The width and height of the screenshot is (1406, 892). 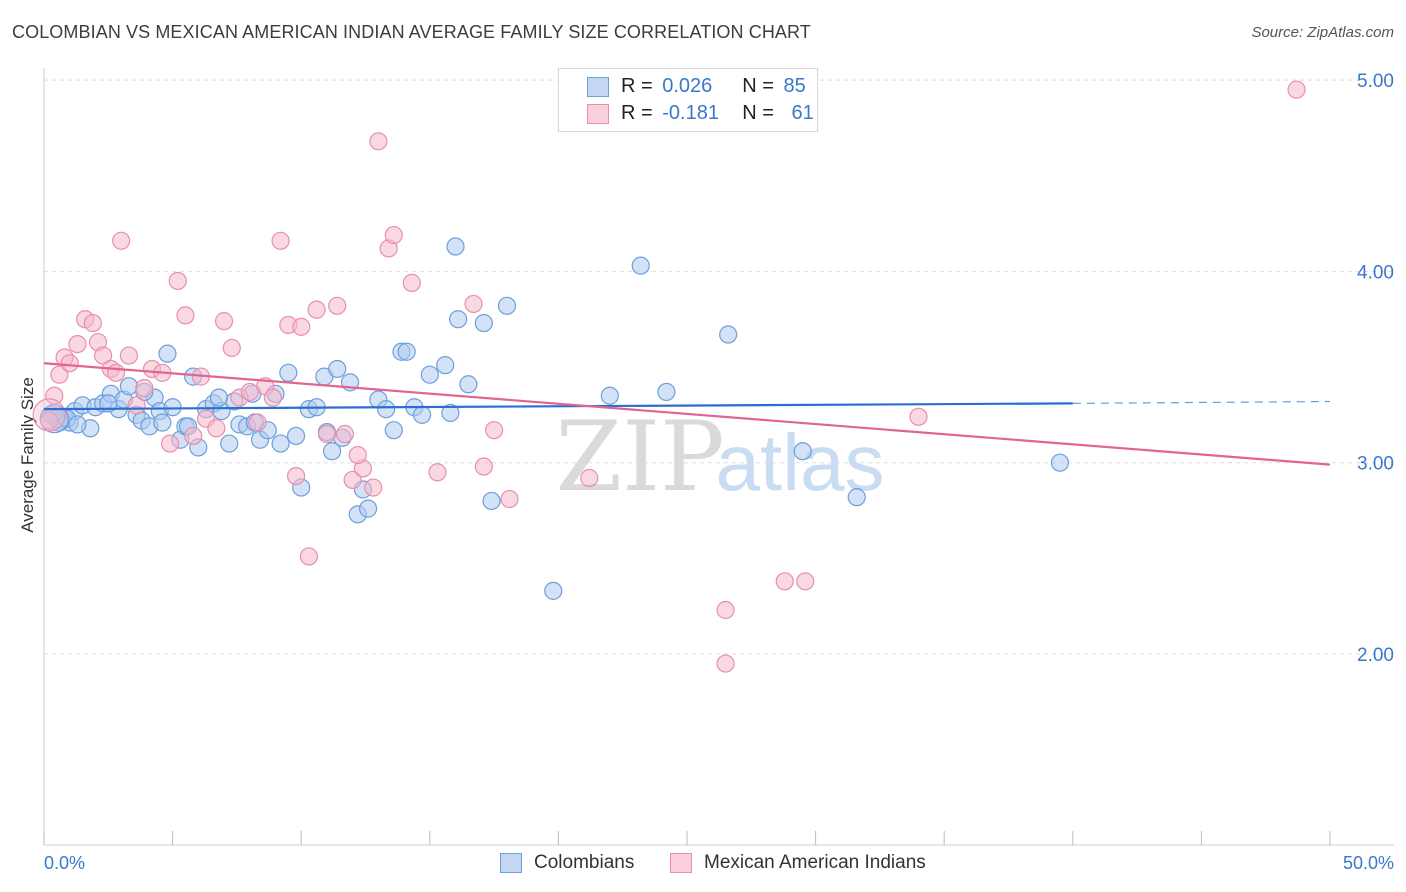 I want to click on legend-item-mexican: Mexican American Indians, so click(x=798, y=863).